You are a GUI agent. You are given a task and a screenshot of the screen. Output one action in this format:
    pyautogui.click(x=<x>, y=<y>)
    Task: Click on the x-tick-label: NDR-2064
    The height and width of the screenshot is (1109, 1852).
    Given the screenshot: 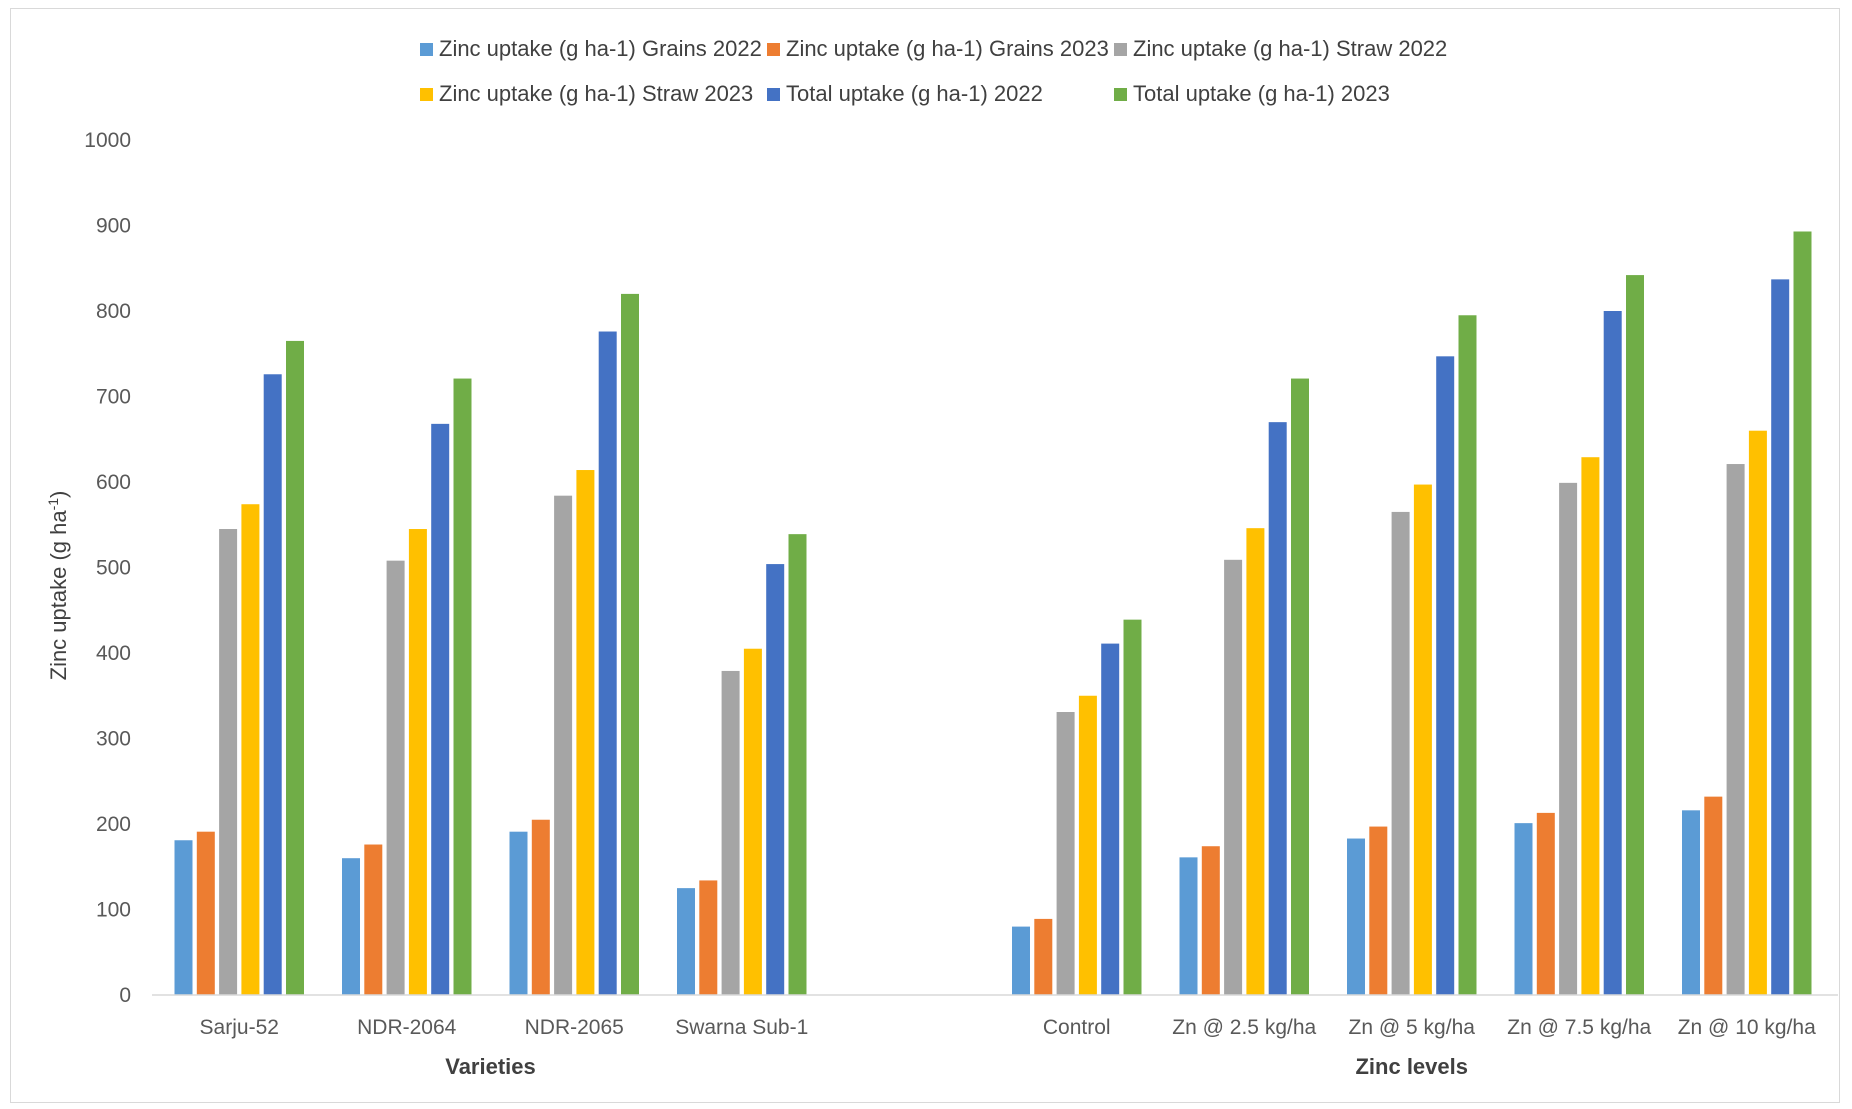 What is the action you would take?
    pyautogui.click(x=407, y=1027)
    